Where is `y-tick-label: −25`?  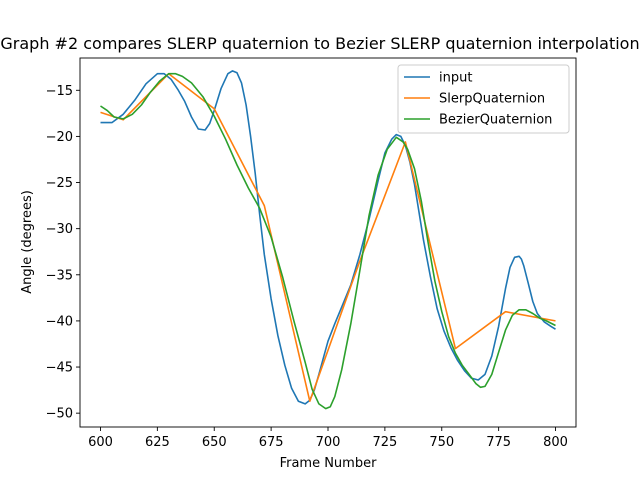 y-tick-label: −25 is located at coordinates (59, 183).